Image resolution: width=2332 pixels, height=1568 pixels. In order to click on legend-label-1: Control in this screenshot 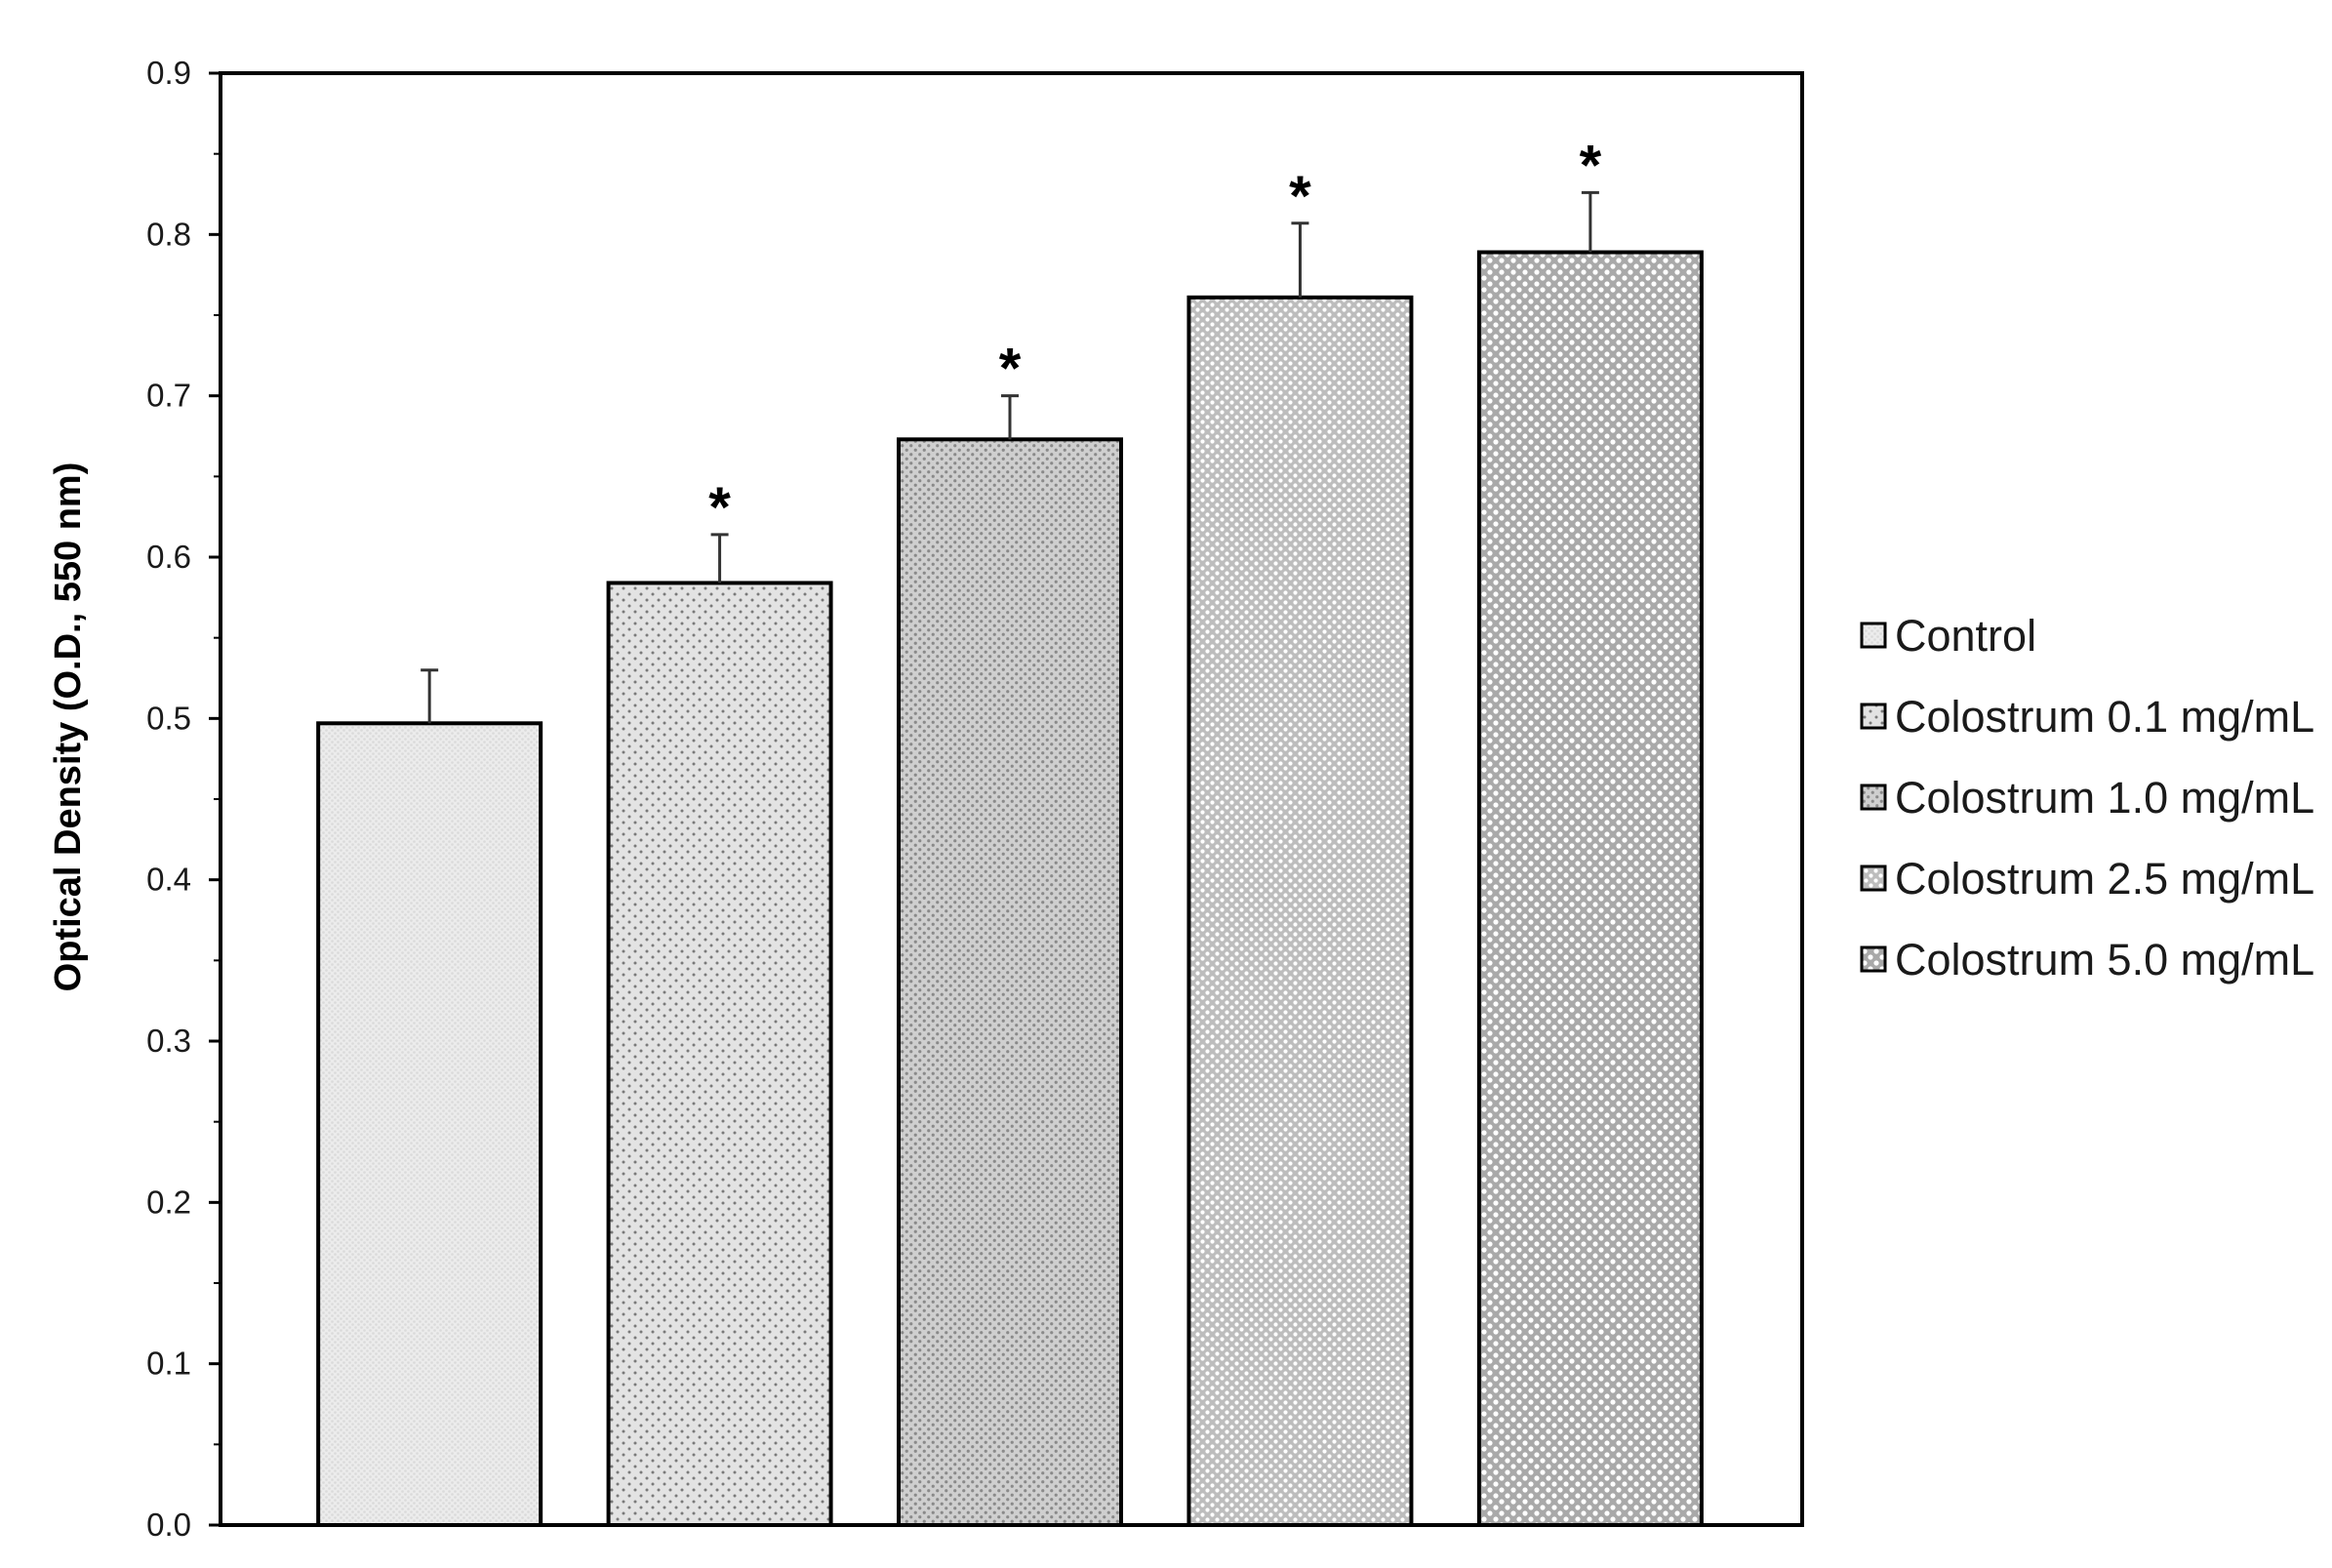, I will do `click(1965, 636)`.